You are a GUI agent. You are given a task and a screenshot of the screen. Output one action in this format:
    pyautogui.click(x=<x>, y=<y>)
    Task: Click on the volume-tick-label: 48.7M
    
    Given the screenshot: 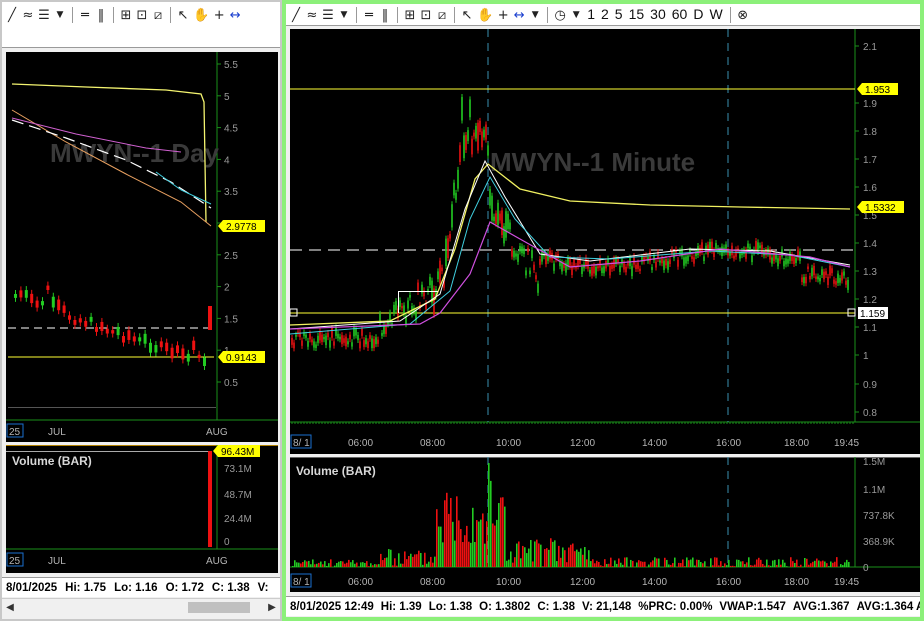 What is the action you would take?
    pyautogui.click(x=238, y=495)
    